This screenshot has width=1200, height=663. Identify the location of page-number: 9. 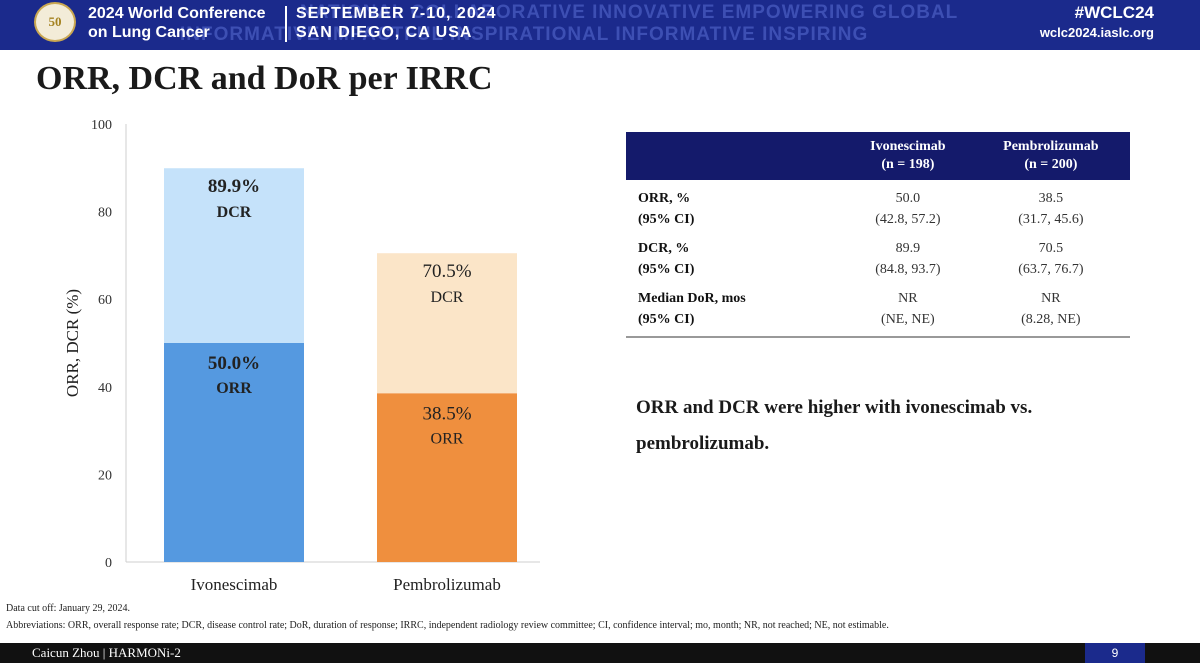
(1115, 653).